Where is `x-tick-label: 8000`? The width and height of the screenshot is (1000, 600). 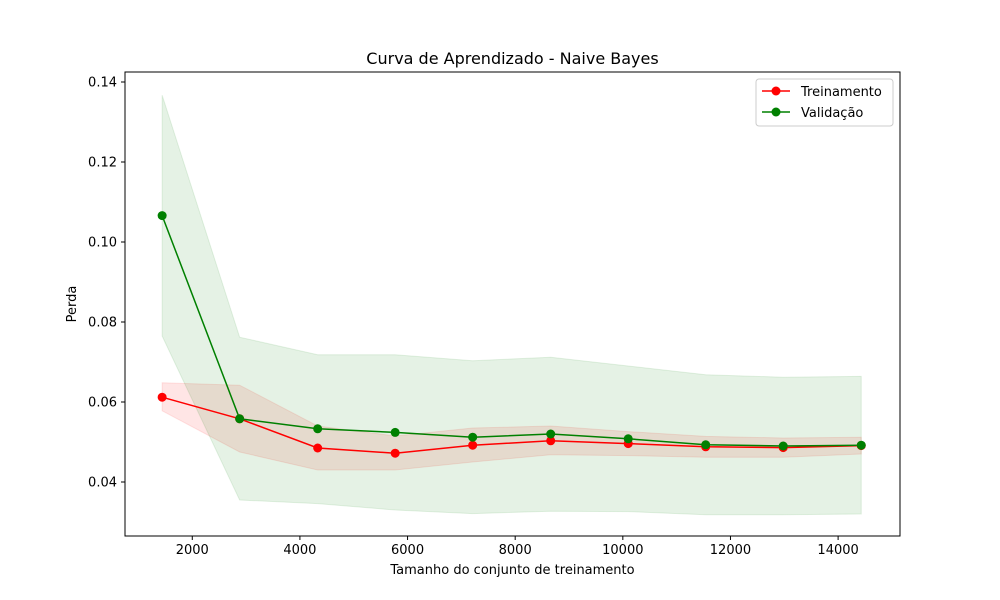 x-tick-label: 8000 is located at coordinates (515, 550).